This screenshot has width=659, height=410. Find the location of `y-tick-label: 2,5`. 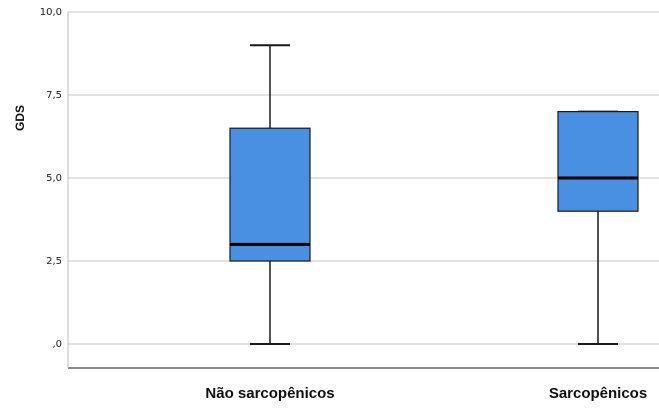

y-tick-label: 2,5 is located at coordinates (54, 261).